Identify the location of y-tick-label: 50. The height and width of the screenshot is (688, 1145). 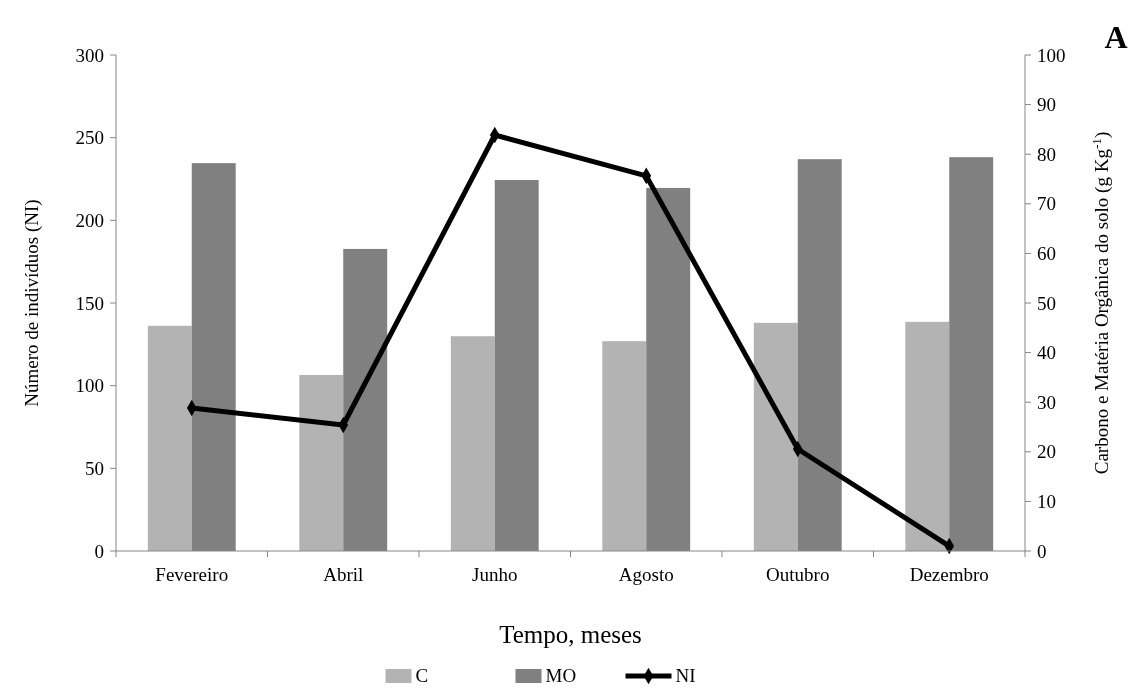
(94, 468).